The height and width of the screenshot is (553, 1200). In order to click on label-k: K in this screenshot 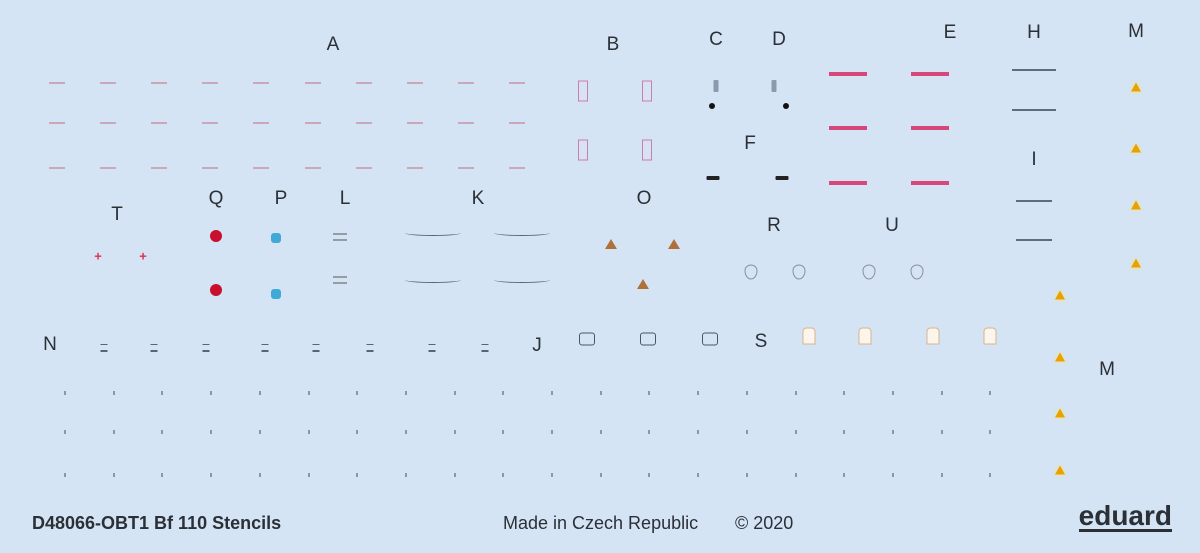, I will do `click(478, 198)`.